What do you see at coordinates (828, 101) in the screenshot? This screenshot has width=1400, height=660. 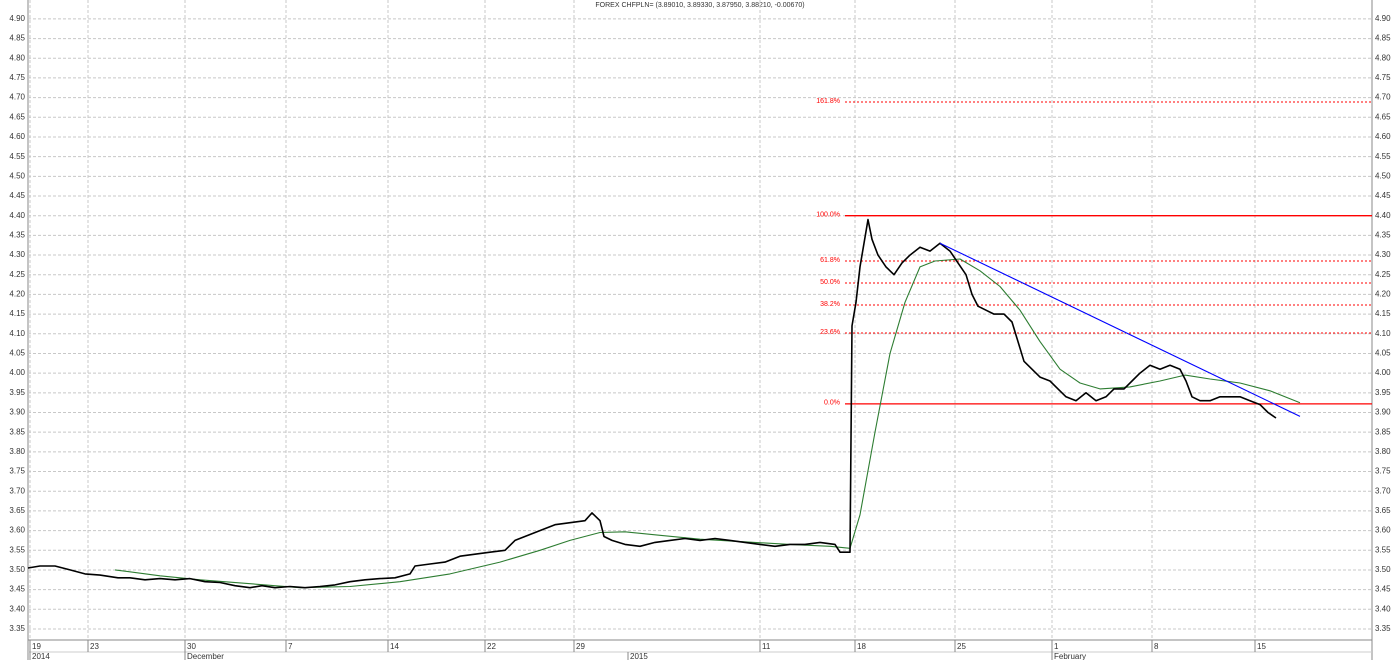 I see `fib-label: 161.8%` at bounding box center [828, 101].